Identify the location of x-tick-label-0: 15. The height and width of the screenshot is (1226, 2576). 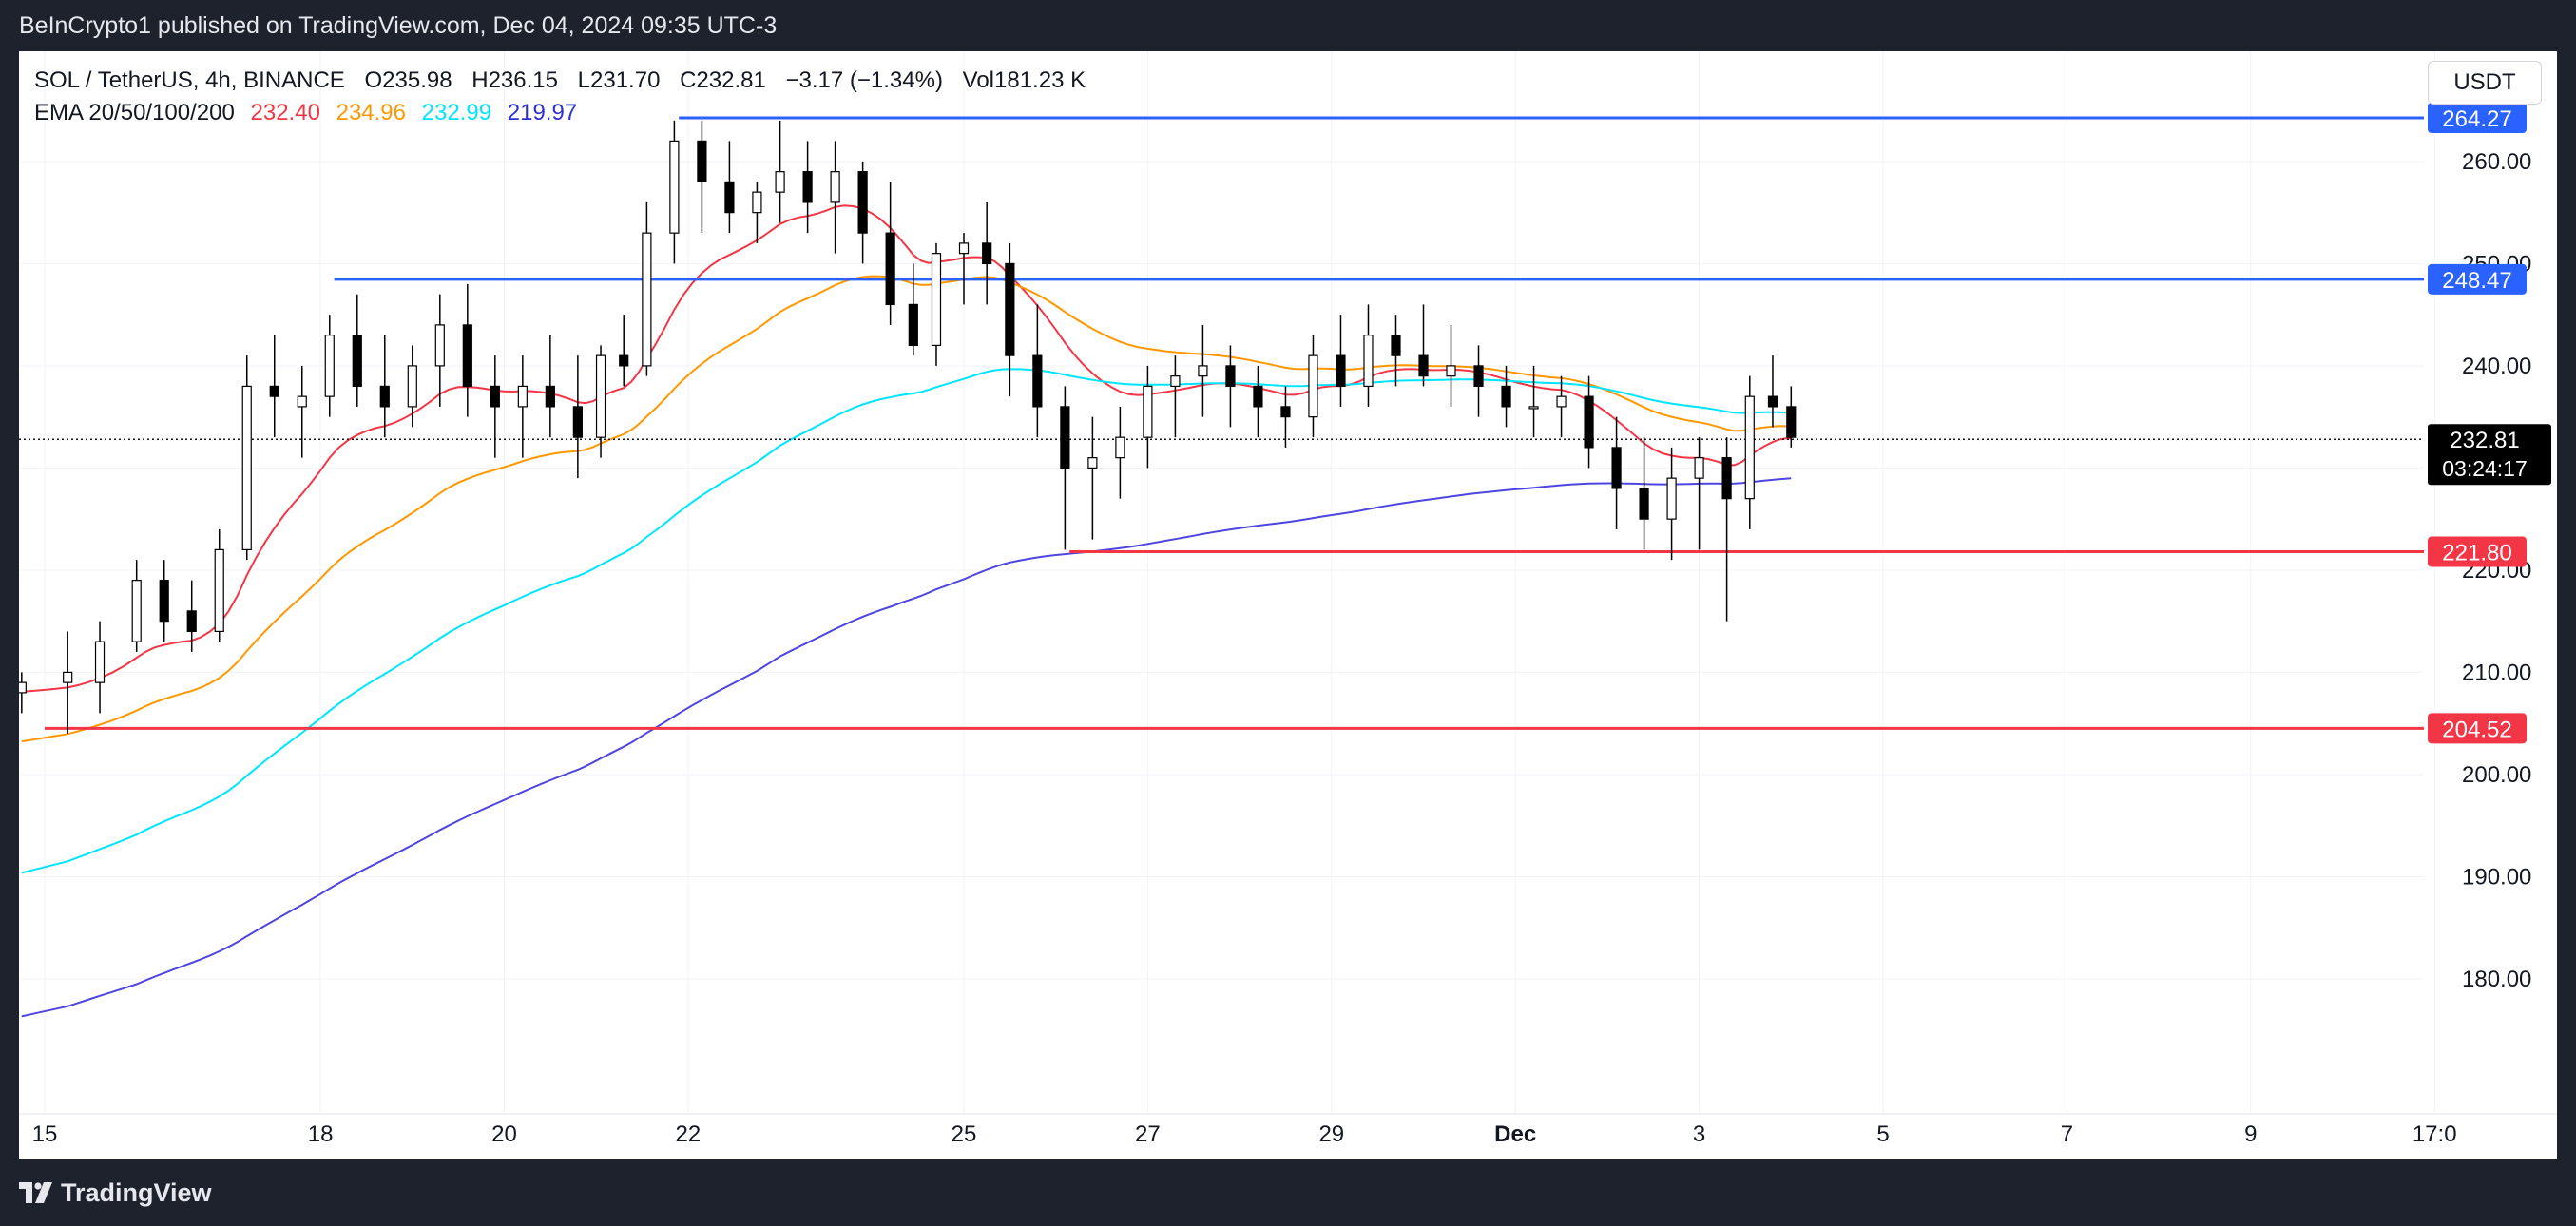
(45, 1134).